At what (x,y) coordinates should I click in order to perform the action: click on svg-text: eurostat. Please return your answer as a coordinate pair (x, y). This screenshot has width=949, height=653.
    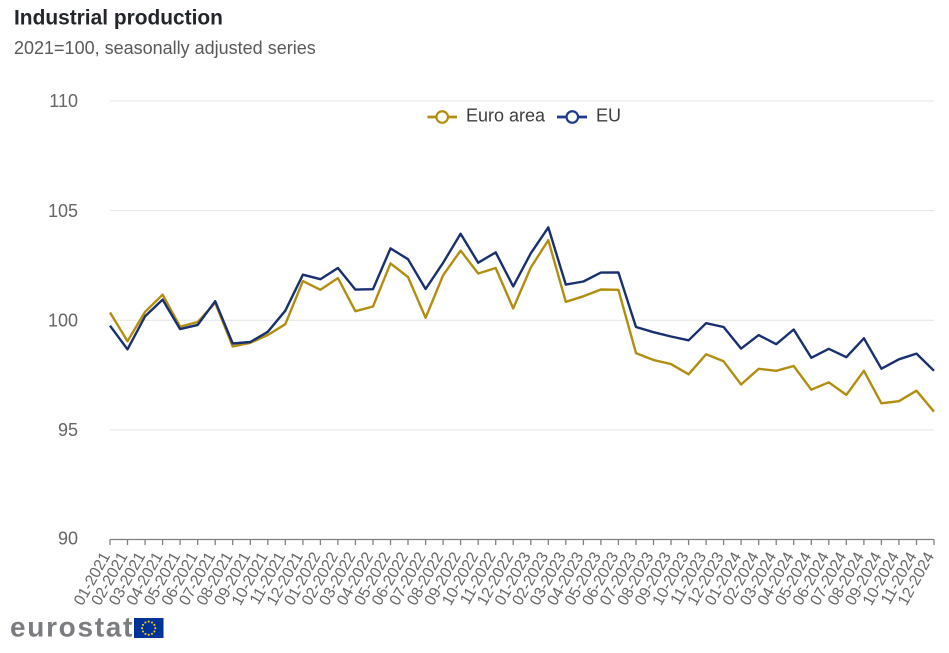
    Looking at the image, I should click on (72, 627).